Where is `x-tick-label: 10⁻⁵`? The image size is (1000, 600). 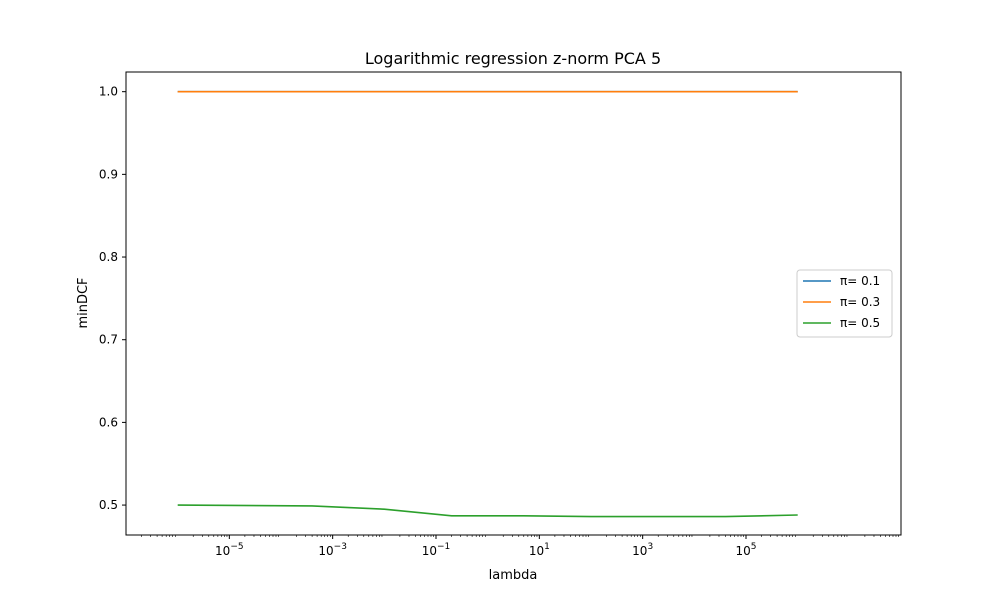 x-tick-label: 10⁻⁵ is located at coordinates (229, 550).